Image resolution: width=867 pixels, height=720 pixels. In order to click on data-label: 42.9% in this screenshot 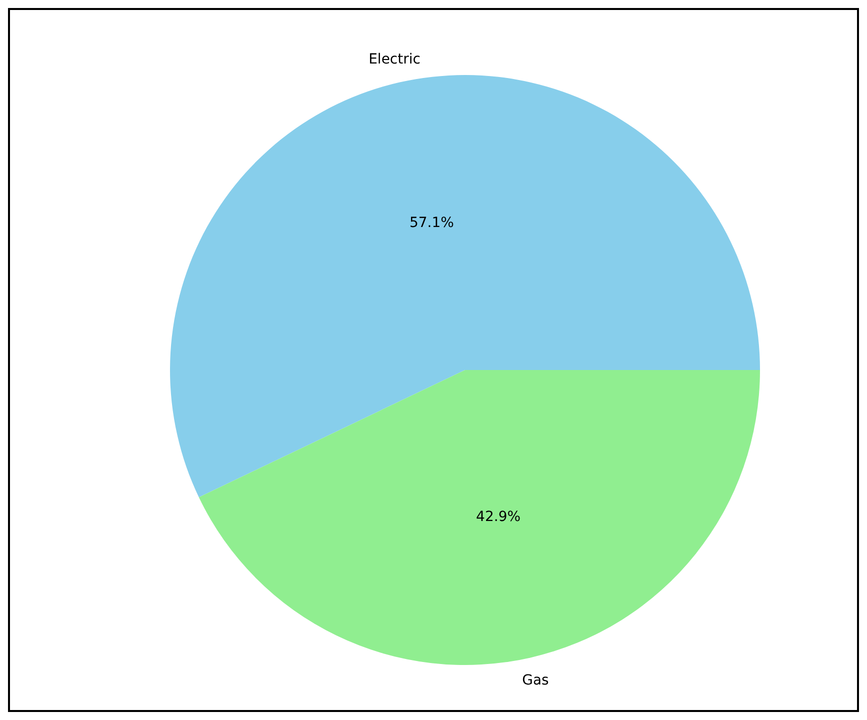, I will do `click(498, 516)`.